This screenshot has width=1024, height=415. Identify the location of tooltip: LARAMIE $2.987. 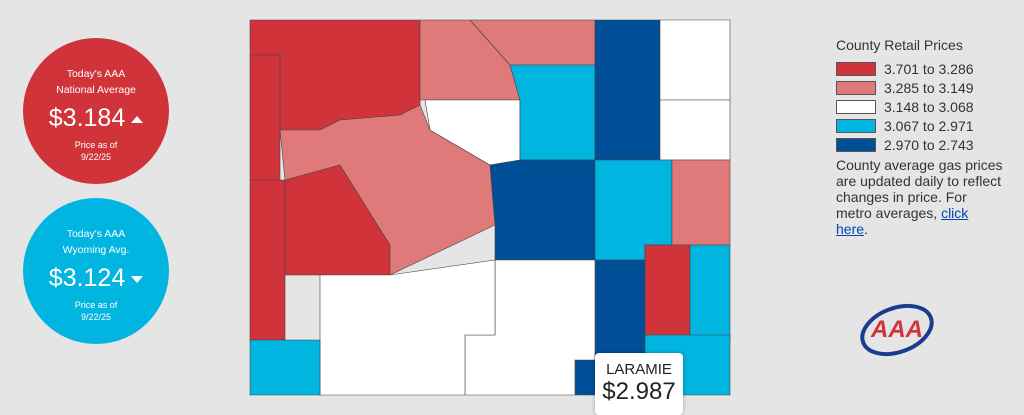
(639, 384).